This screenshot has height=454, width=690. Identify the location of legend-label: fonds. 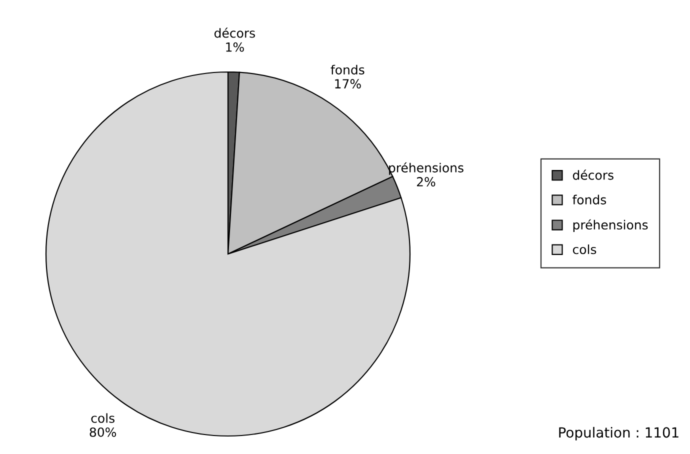
(589, 199).